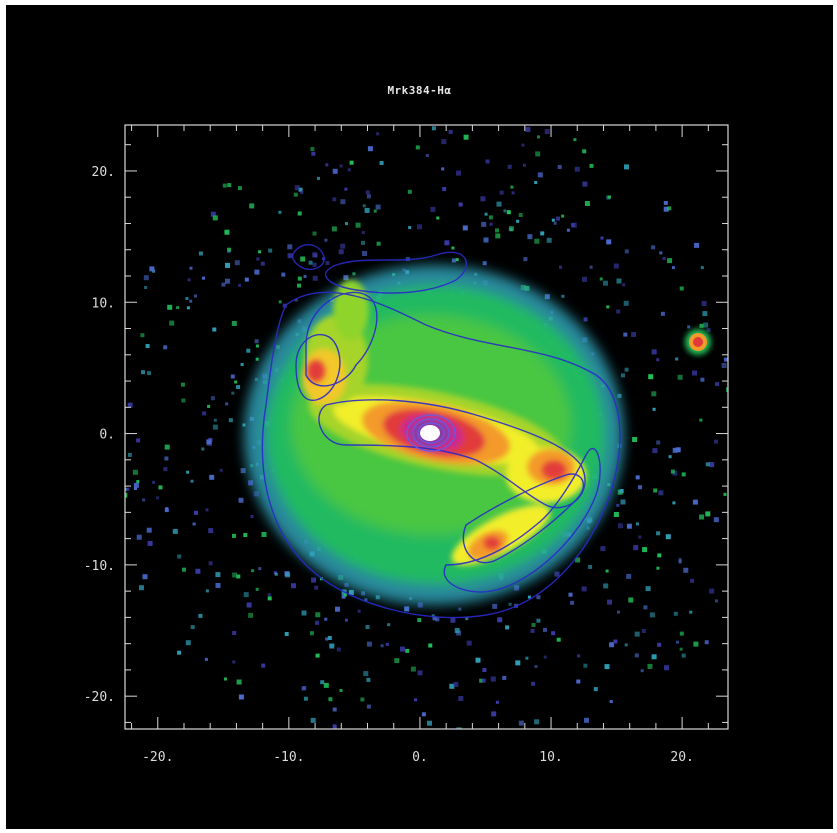 This screenshot has width=837, height=833. What do you see at coordinates (419, 90) in the screenshot?
I see `plot-title: Mrk384-Hα` at bounding box center [419, 90].